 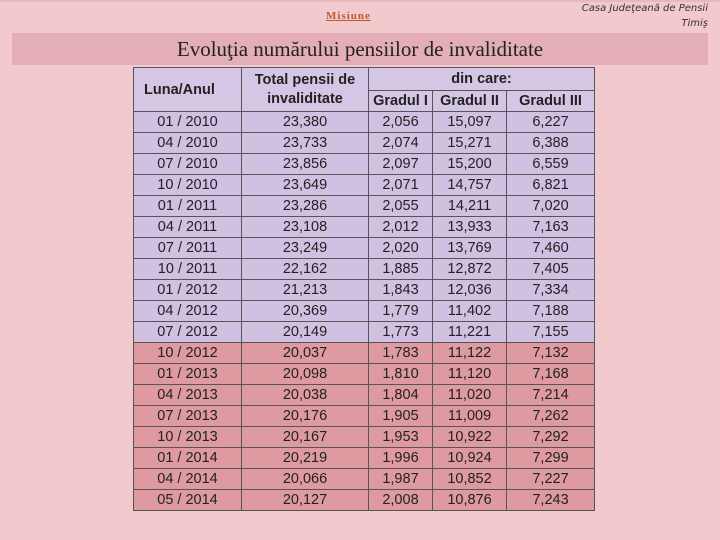 I want to click on cell-total: 20,219, so click(x=305, y=458).